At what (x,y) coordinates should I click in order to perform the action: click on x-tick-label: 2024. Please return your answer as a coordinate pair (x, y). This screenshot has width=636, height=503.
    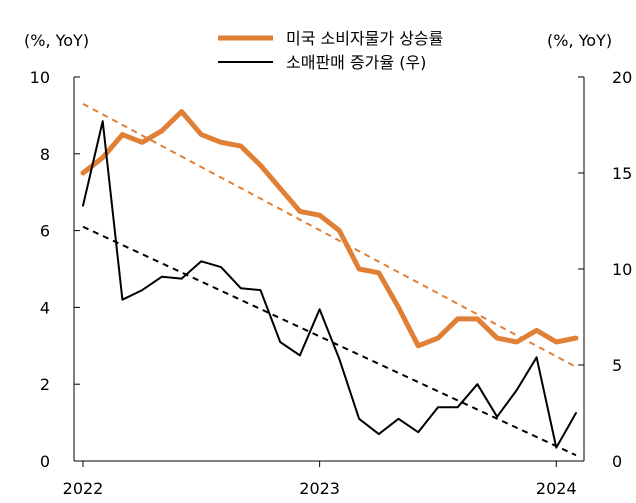
    Looking at the image, I should click on (556, 488).